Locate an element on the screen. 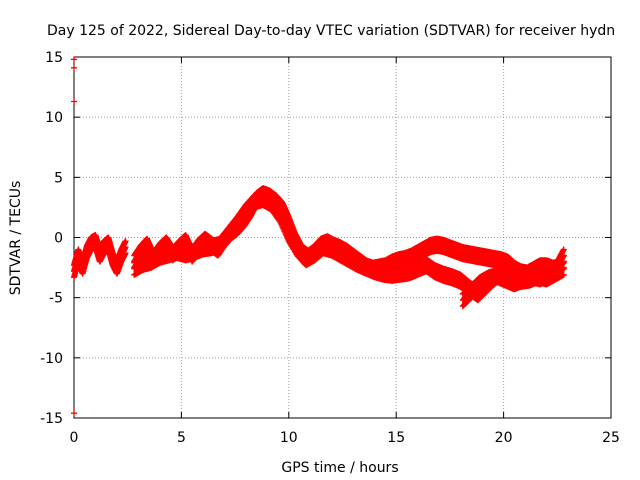 This screenshot has height=480, width=640. x-tick-label: 20 is located at coordinates (504, 438).